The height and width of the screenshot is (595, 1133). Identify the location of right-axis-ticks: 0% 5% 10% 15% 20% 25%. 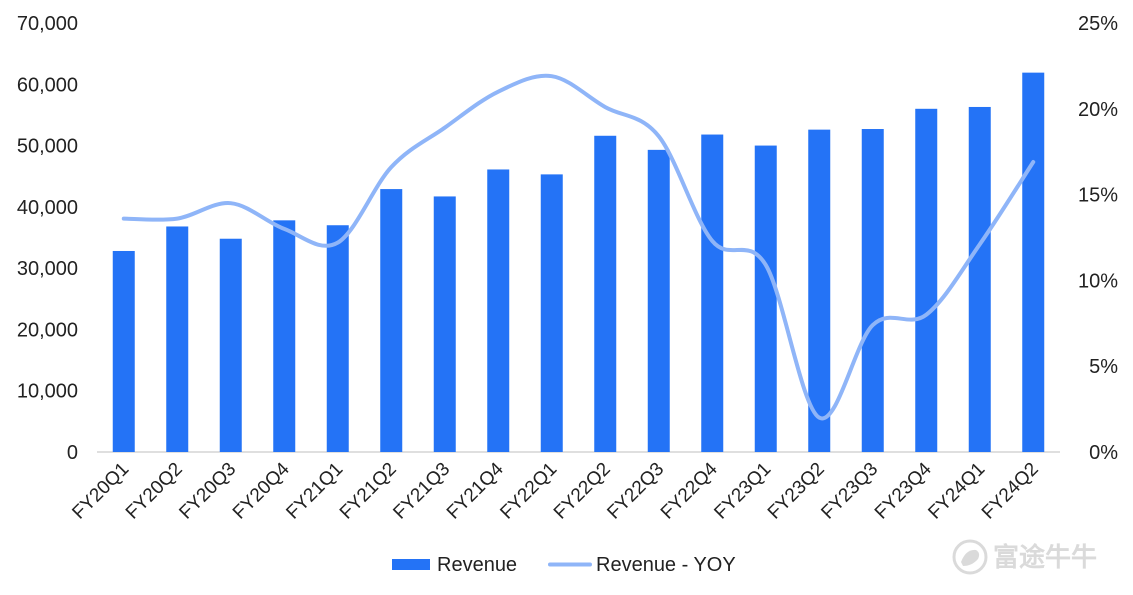
(1098, 238).